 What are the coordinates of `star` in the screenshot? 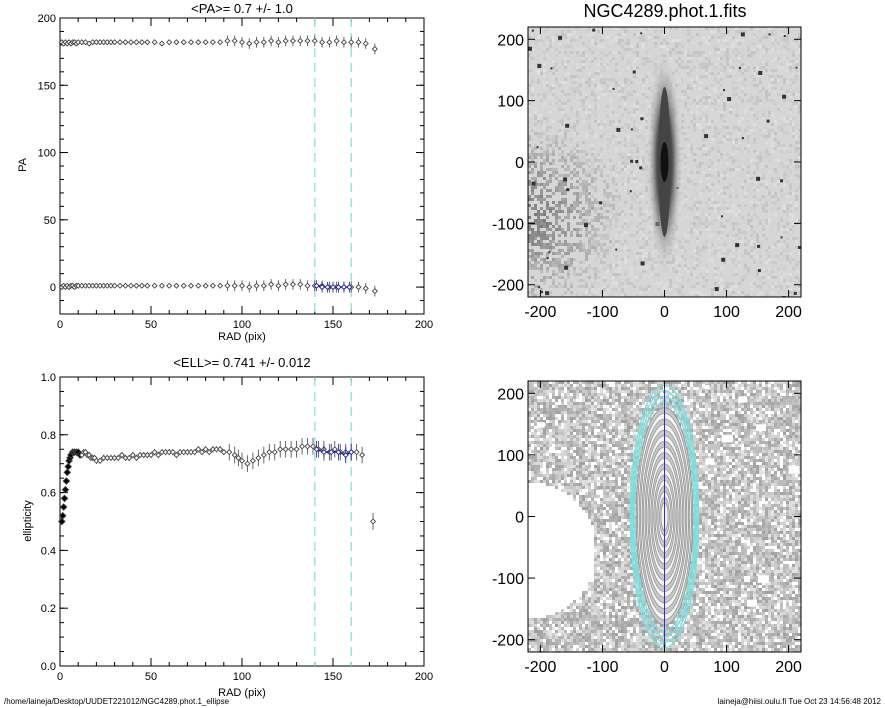 It's located at (768, 121).